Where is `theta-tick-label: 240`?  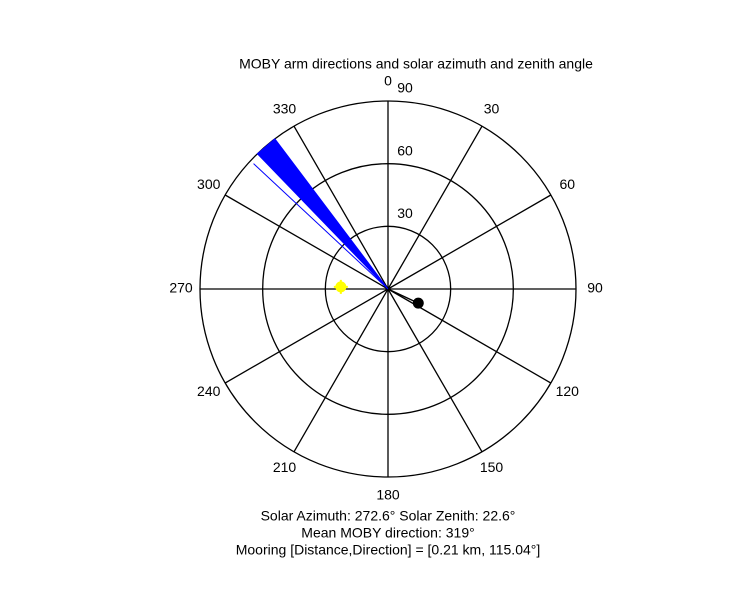
theta-tick-label: 240 is located at coordinates (209, 391).